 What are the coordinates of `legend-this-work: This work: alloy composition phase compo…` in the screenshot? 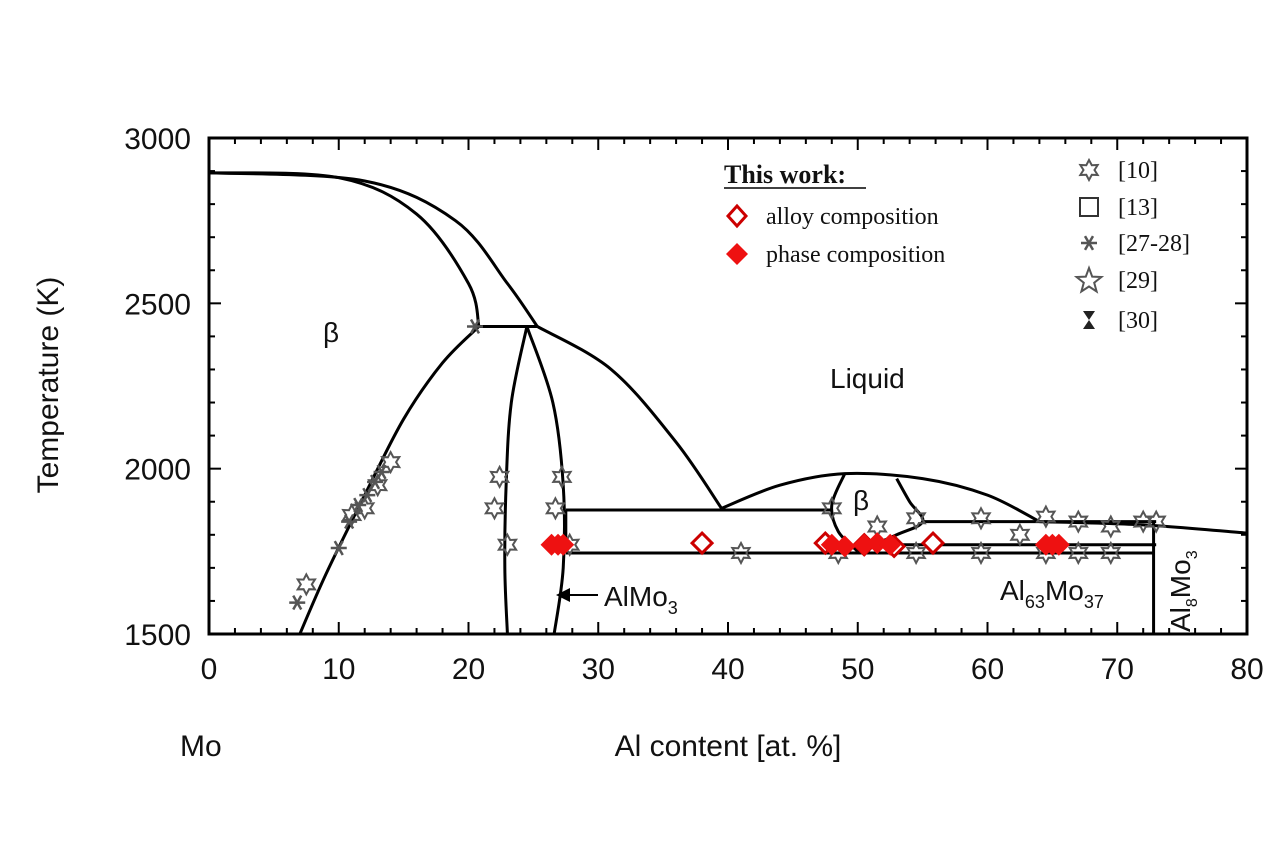 It's located at (834, 214).